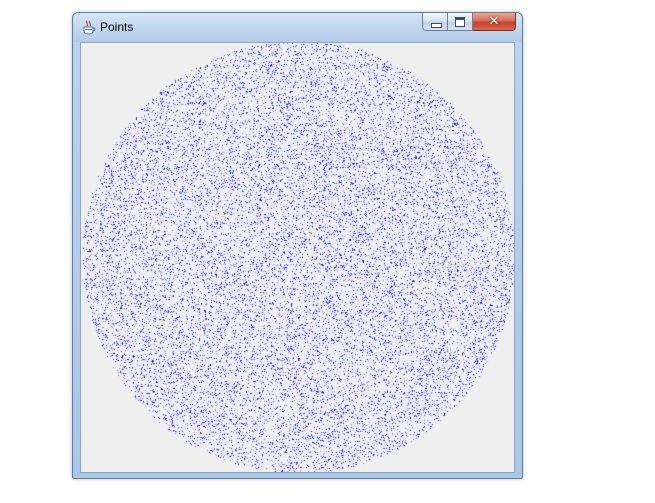 Image resolution: width=655 pixels, height=503 pixels. I want to click on java-cup-icon, so click(89, 27).